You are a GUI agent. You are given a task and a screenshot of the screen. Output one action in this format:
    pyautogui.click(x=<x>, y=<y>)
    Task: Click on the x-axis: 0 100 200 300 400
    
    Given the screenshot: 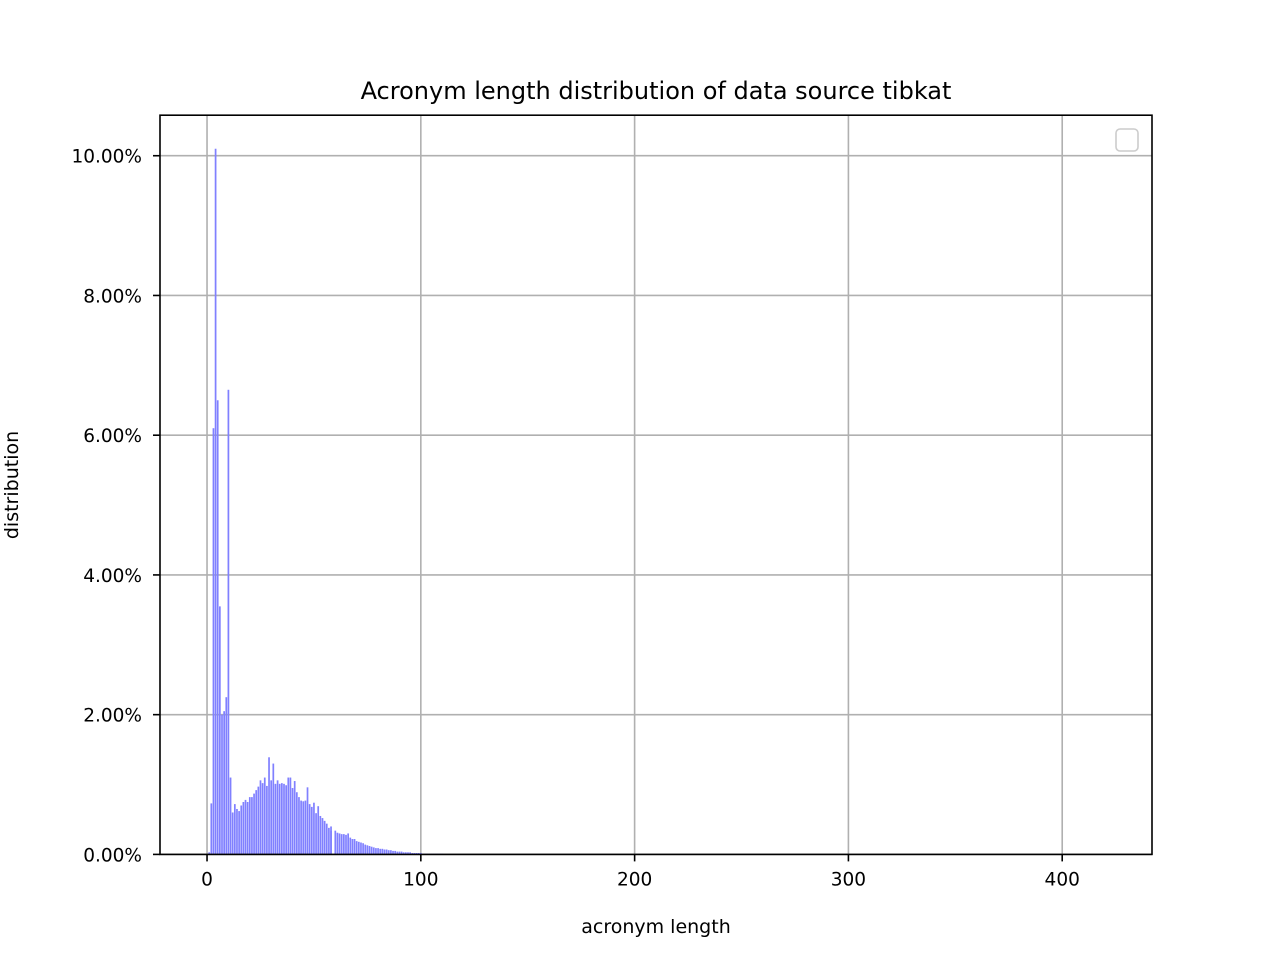 What is the action you would take?
    pyautogui.click(x=640, y=872)
    